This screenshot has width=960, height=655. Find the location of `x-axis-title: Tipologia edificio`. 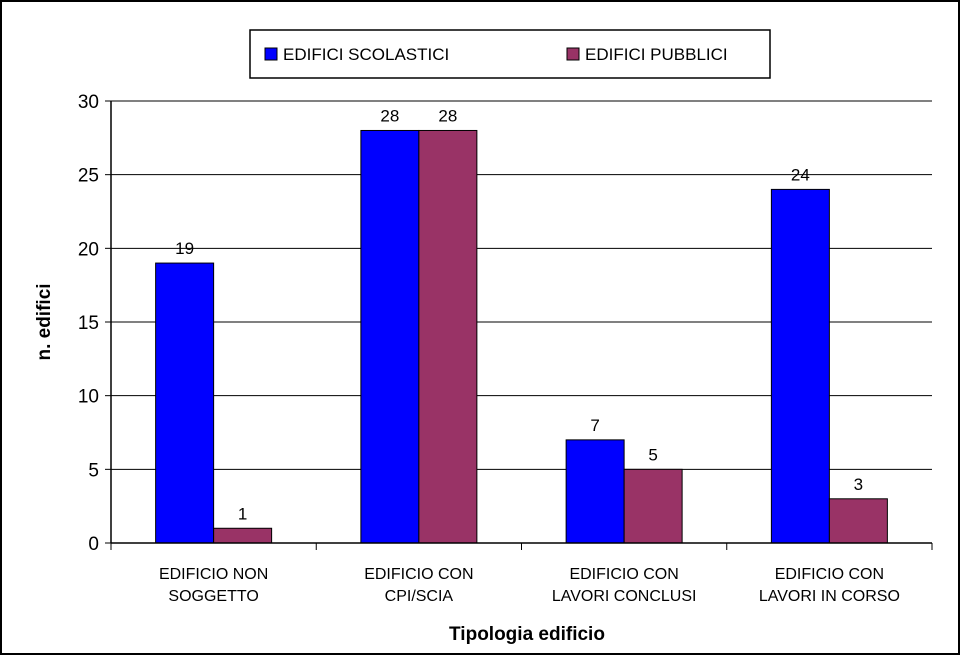

x-axis-title: Tipologia edificio is located at coordinates (527, 634).